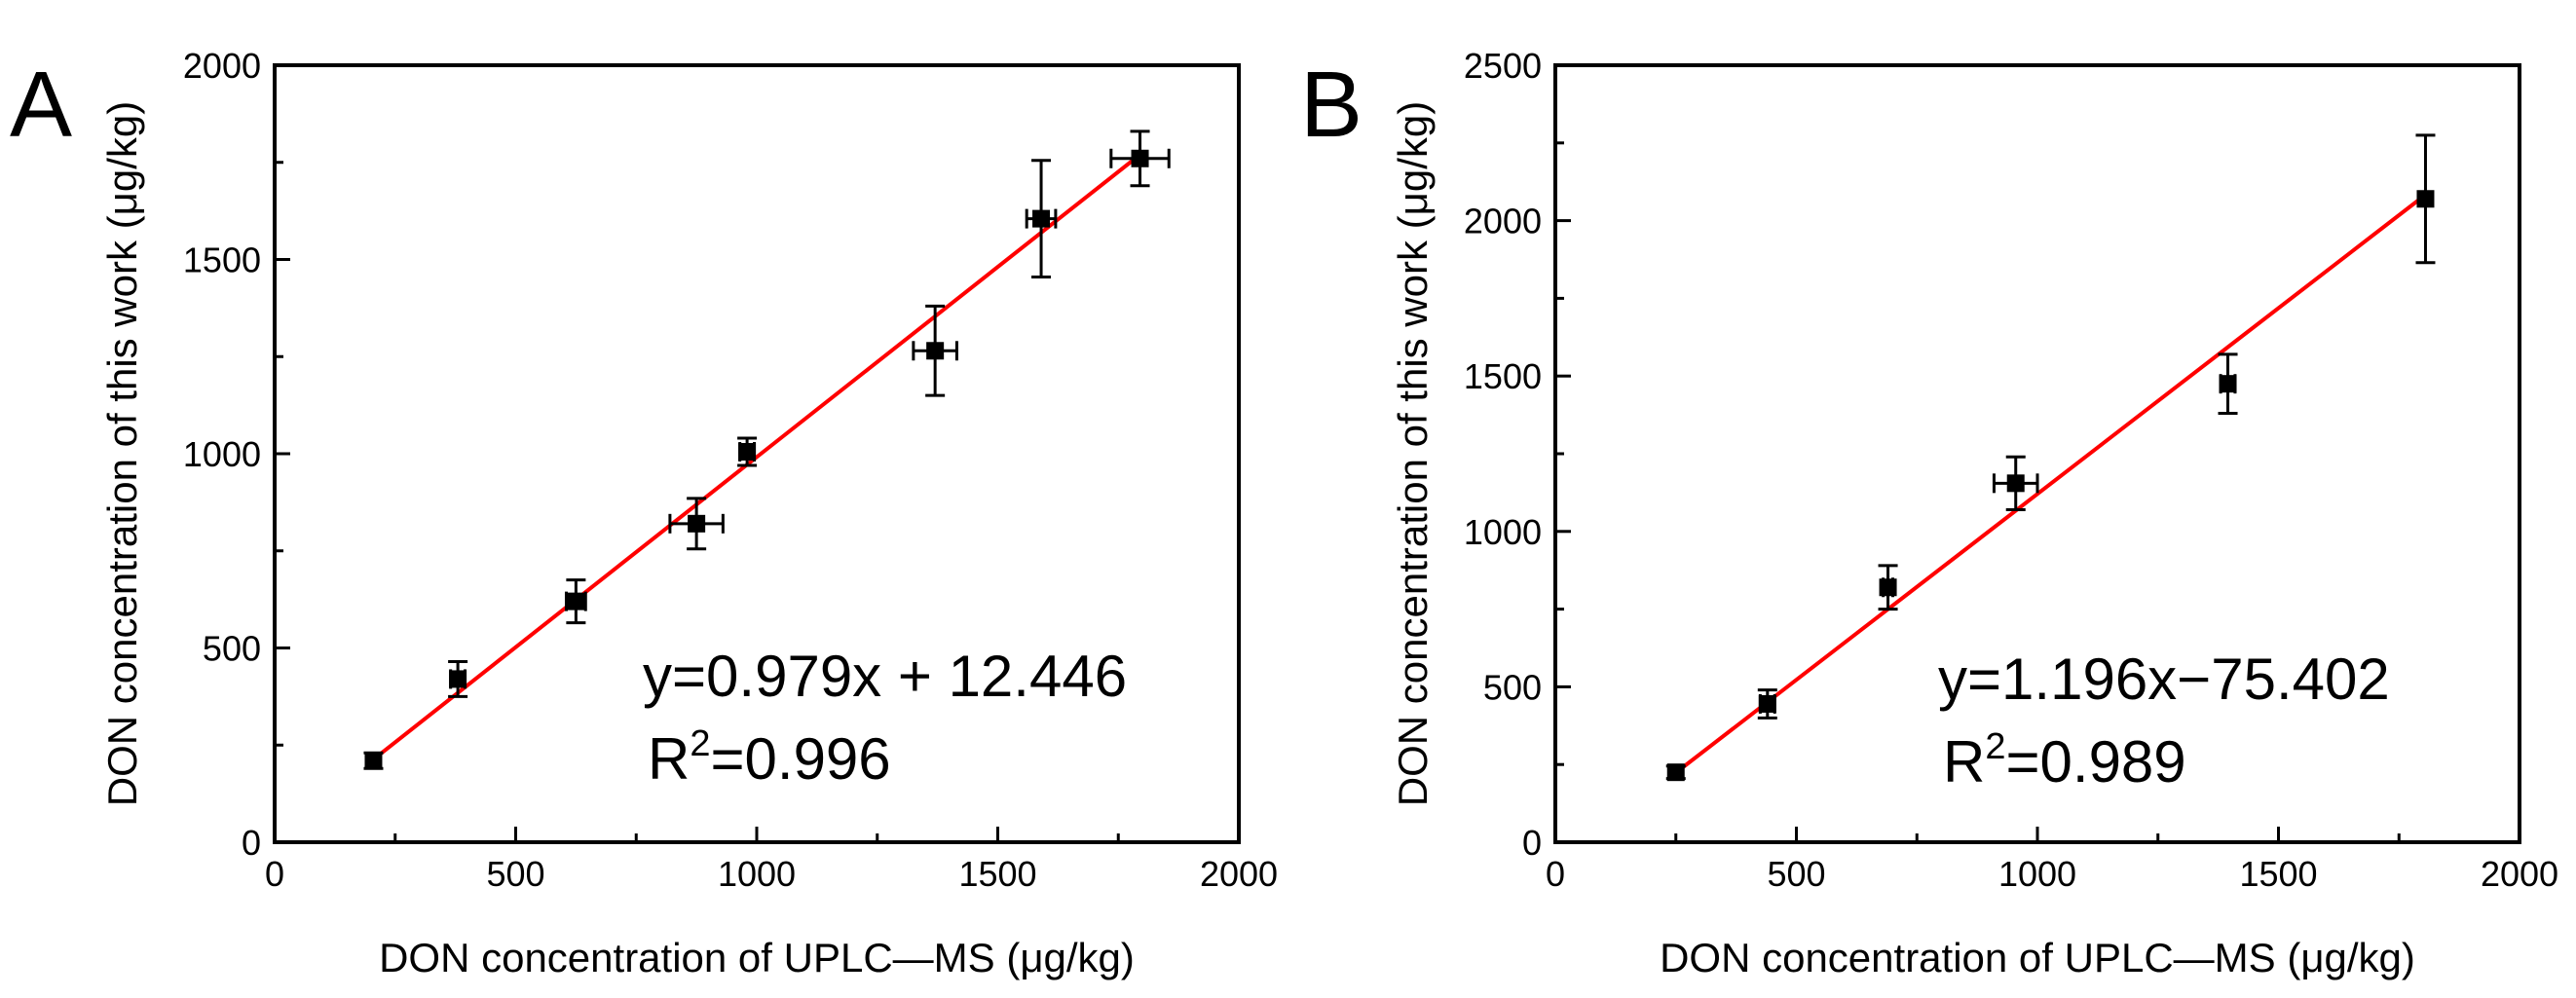 Image resolution: width=2576 pixels, height=998 pixels. Describe the element at coordinates (232, 649) in the screenshot. I see `panel-a-y-tick-label: 500` at that location.